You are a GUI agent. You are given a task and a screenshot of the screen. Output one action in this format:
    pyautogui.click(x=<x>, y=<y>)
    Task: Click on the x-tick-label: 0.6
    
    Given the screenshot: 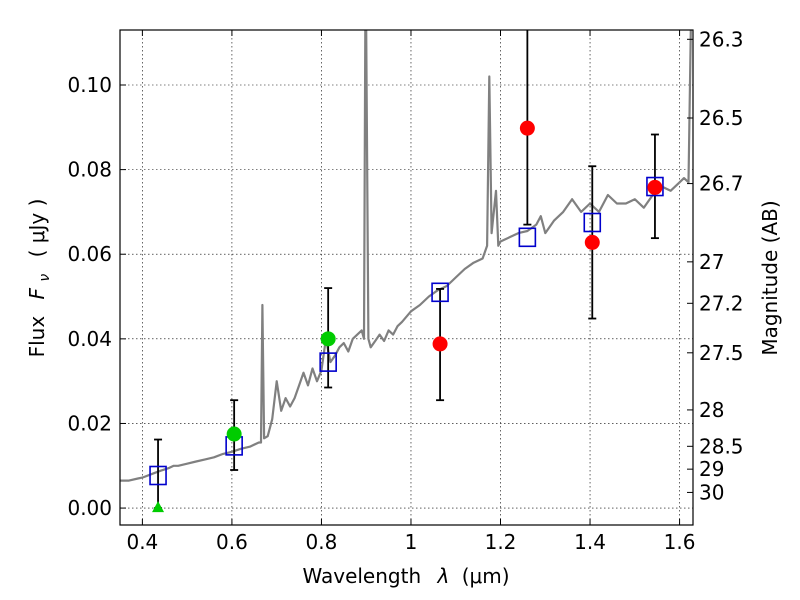 What is the action you would take?
    pyautogui.click(x=232, y=542)
    